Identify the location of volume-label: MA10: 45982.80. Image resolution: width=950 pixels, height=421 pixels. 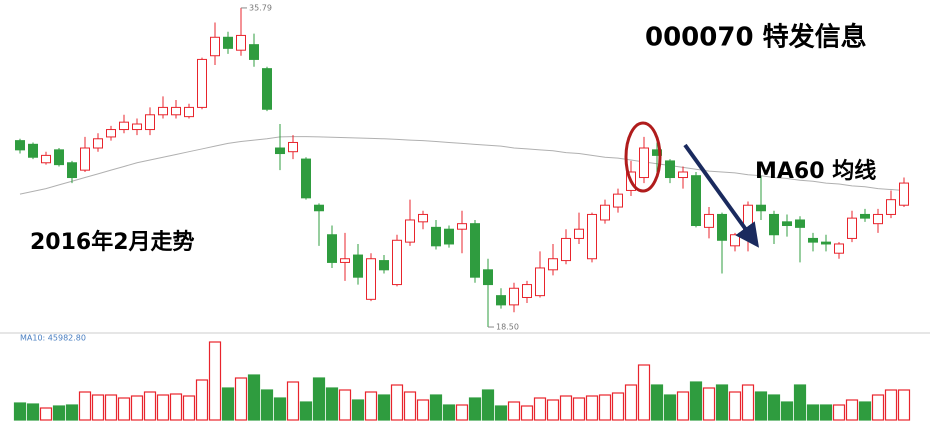
(53, 338).